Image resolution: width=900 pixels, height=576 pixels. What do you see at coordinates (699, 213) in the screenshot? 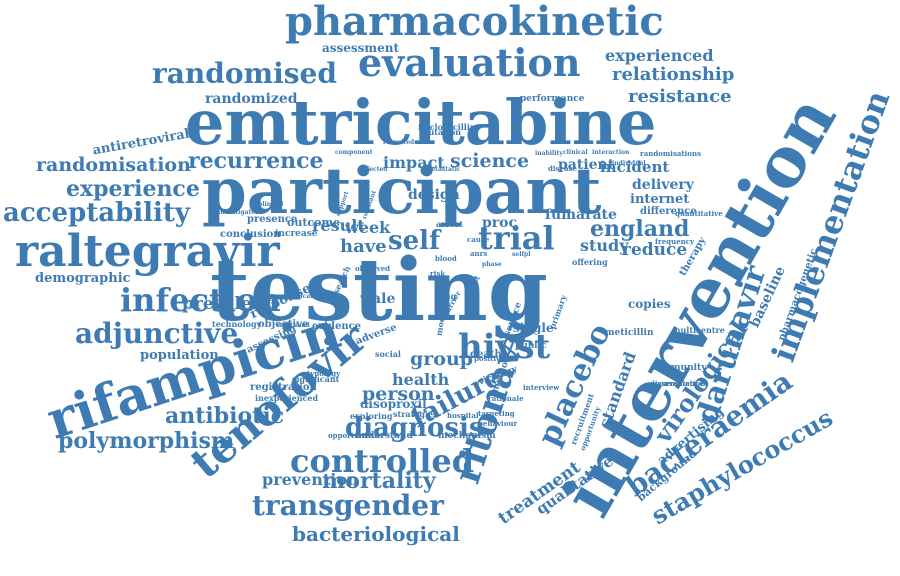
I see `word: quantitative` at bounding box center [699, 213].